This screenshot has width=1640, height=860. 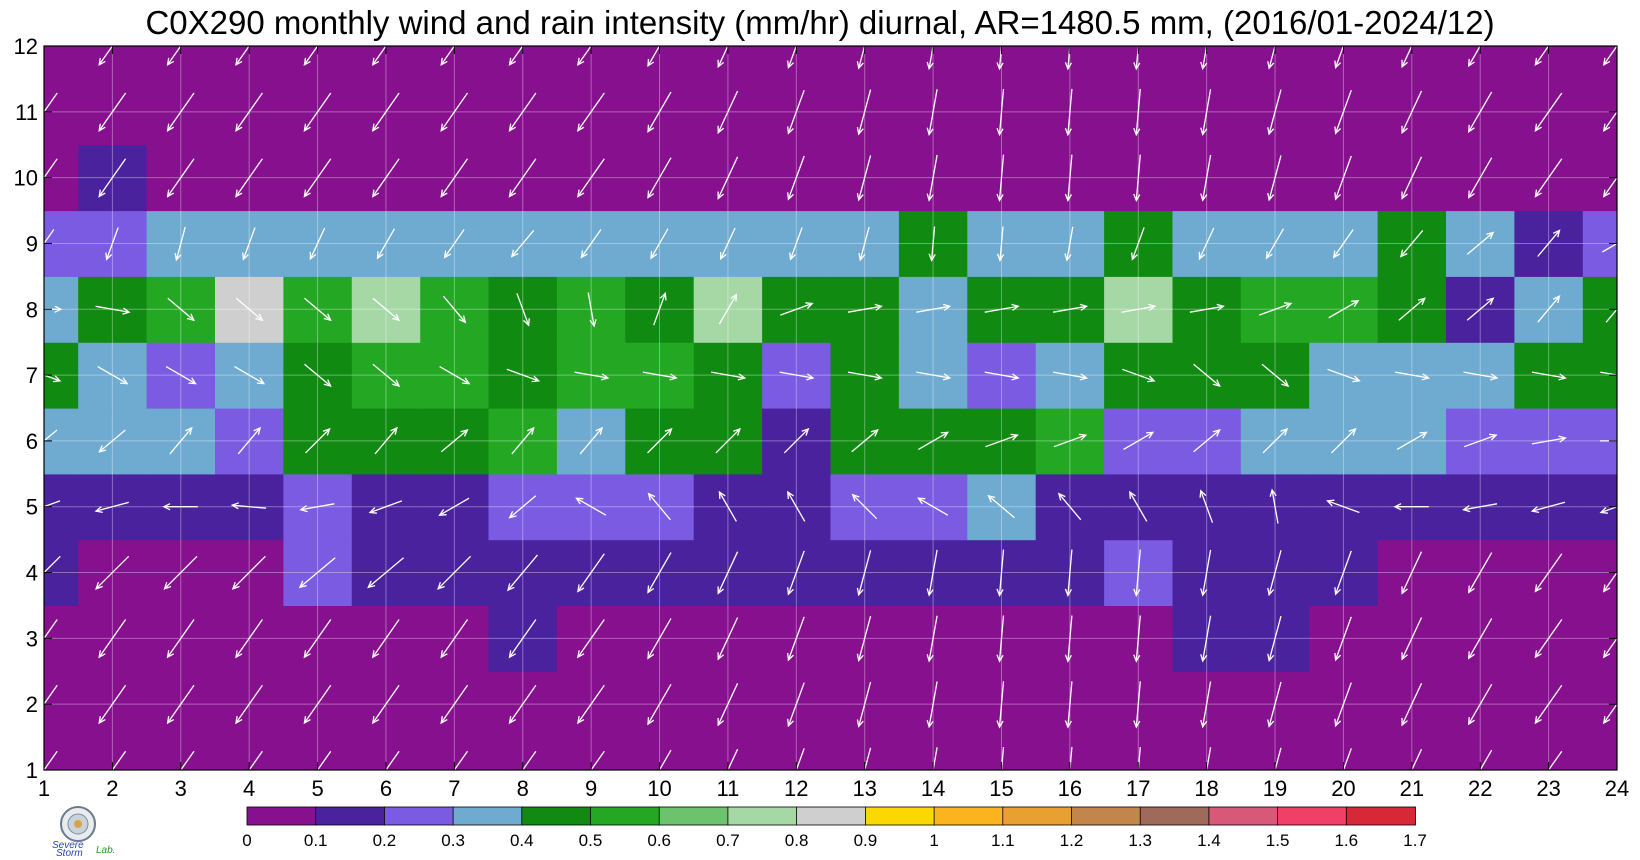 I want to click on colorbar-label: 1.3, so click(x=1140, y=840).